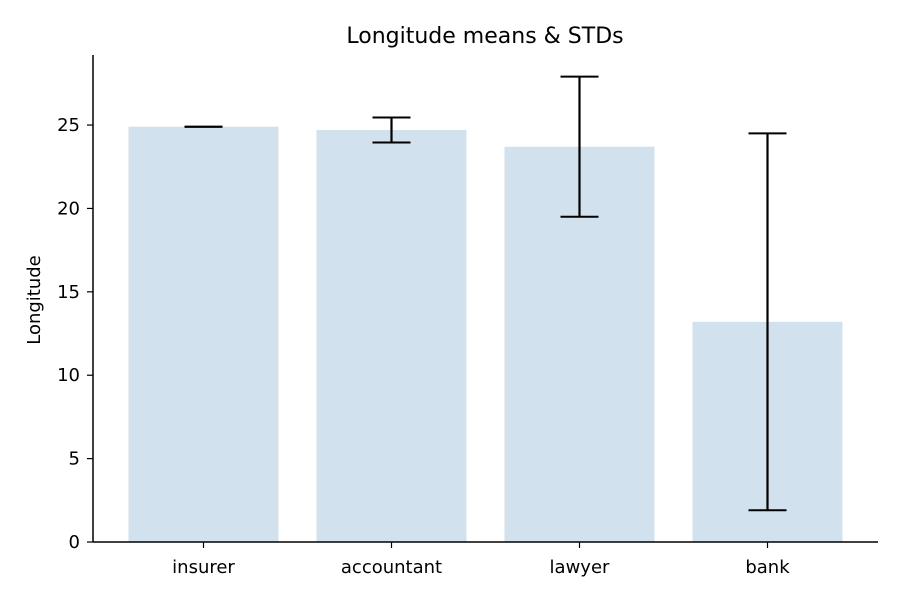  What do you see at coordinates (767, 322) in the screenshot?
I see `error-bar-bank` at bounding box center [767, 322].